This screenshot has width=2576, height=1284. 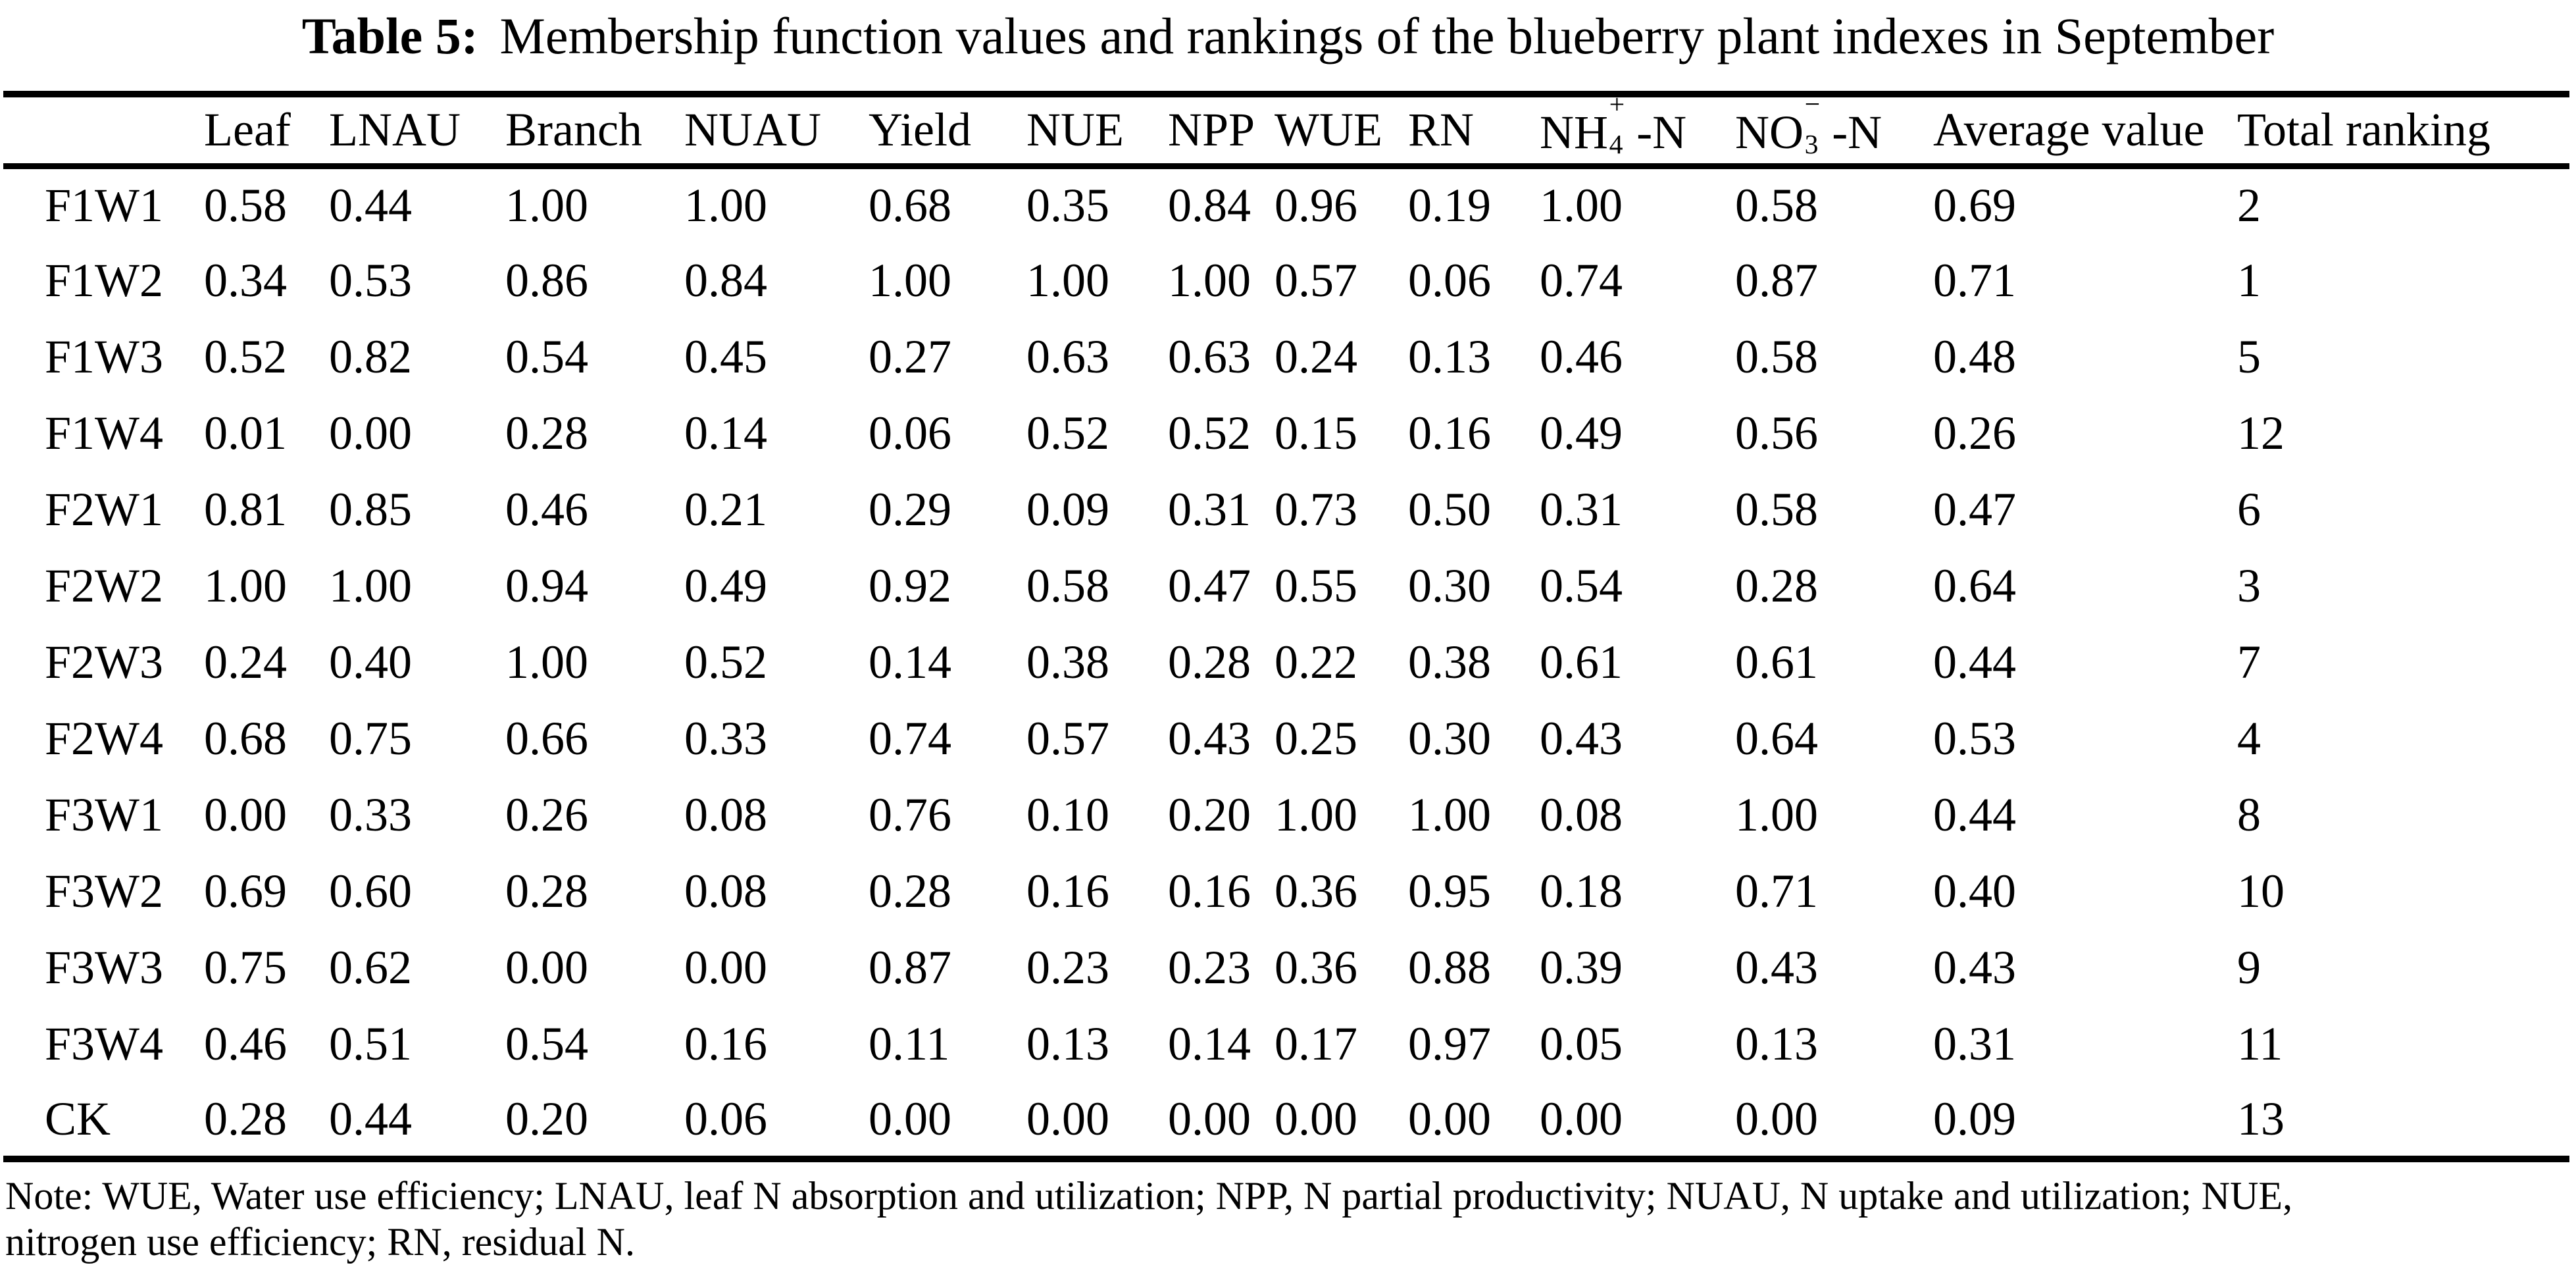 What do you see at coordinates (1067, 662) in the screenshot?
I see `table-cell: 0.38` at bounding box center [1067, 662].